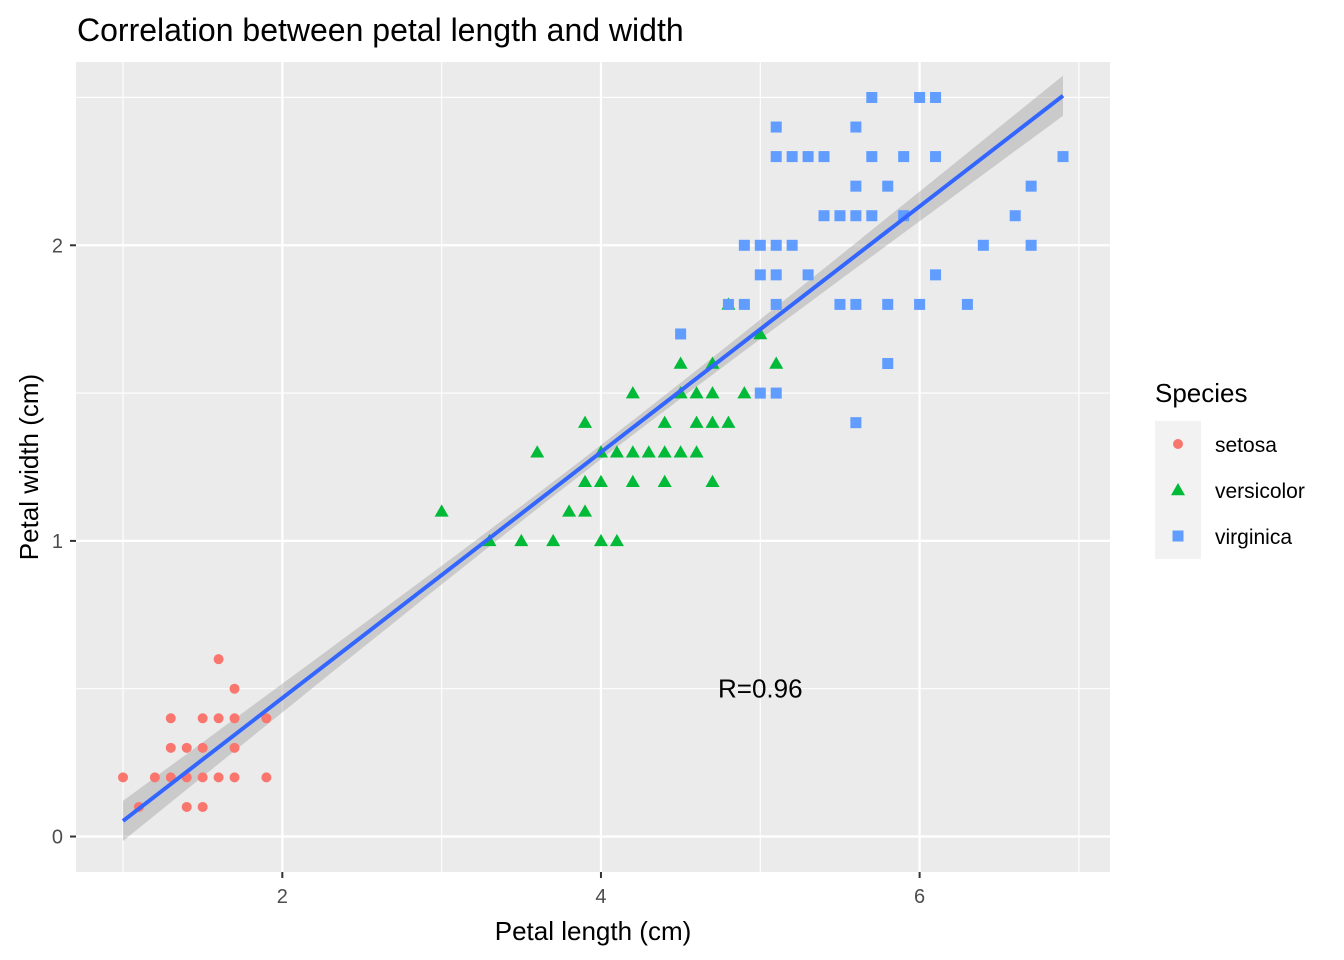  What do you see at coordinates (609, 422) in the screenshot?
I see `series-versicolor` at bounding box center [609, 422].